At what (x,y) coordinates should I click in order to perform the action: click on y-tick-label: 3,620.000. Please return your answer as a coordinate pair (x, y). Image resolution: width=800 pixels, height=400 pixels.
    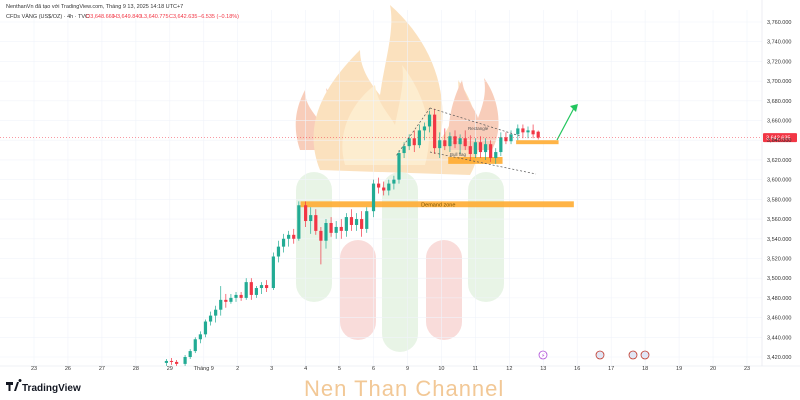
    Looking at the image, I should click on (779, 161).